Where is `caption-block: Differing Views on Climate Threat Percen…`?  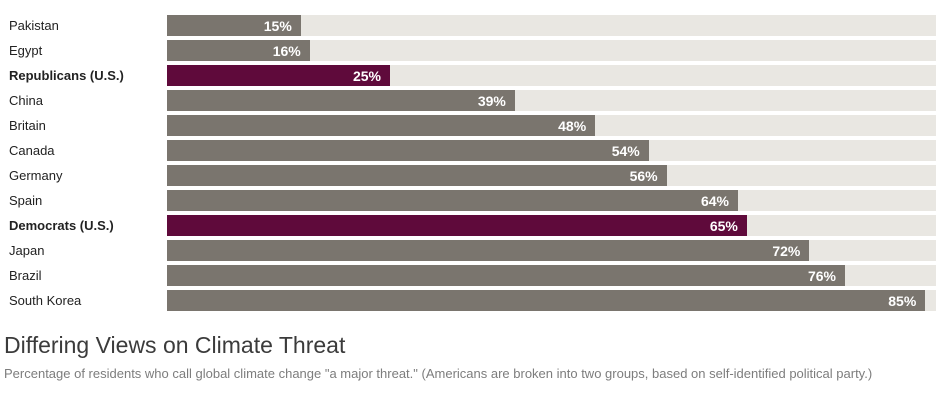 caption-block: Differing Views on Climate Threat Percen… is located at coordinates (468, 357).